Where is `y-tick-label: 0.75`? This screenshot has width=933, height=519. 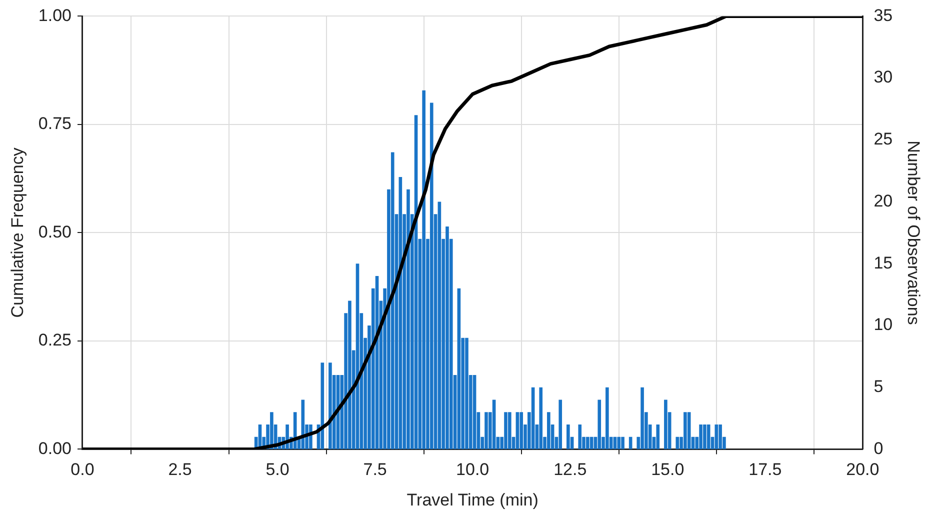 y-tick-label: 0.75 is located at coordinates (55, 124).